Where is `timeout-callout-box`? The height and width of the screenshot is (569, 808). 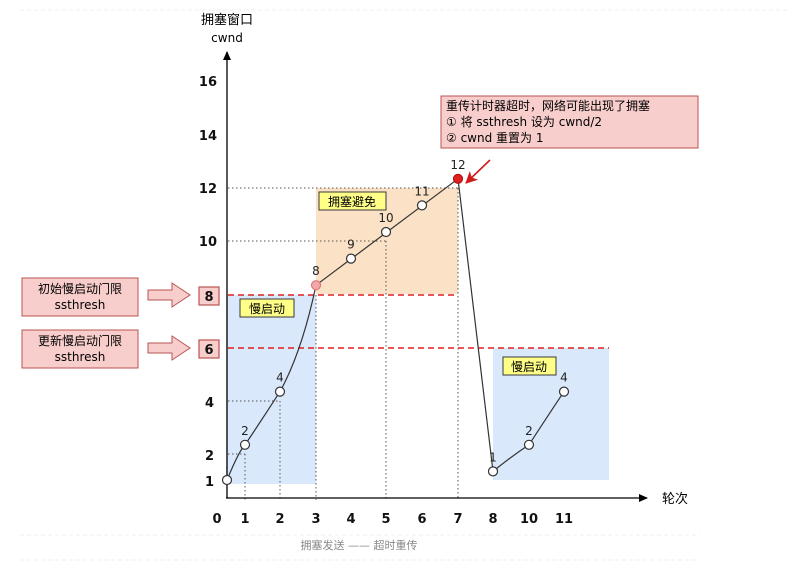
timeout-callout-box is located at coordinates (569, 122).